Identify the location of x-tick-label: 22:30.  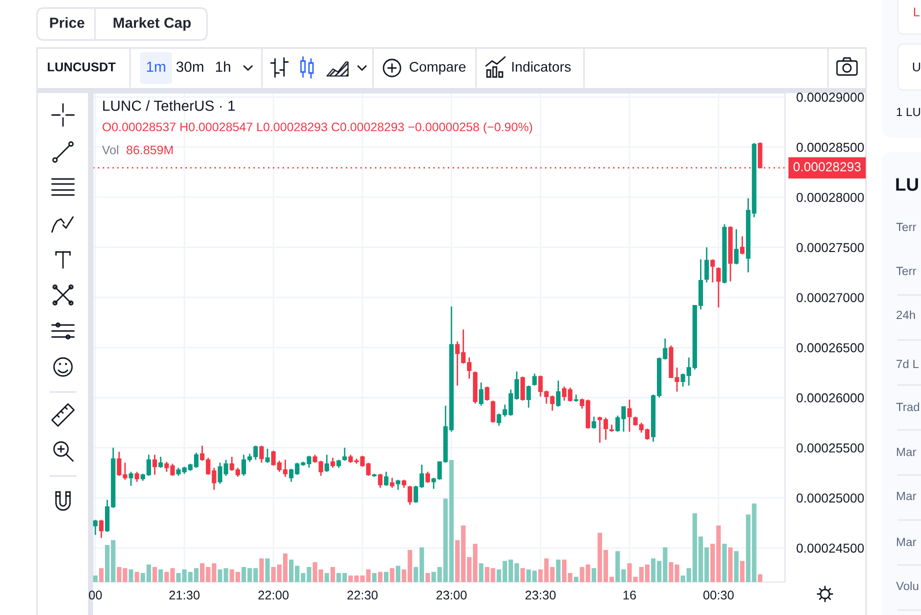
(362, 595).